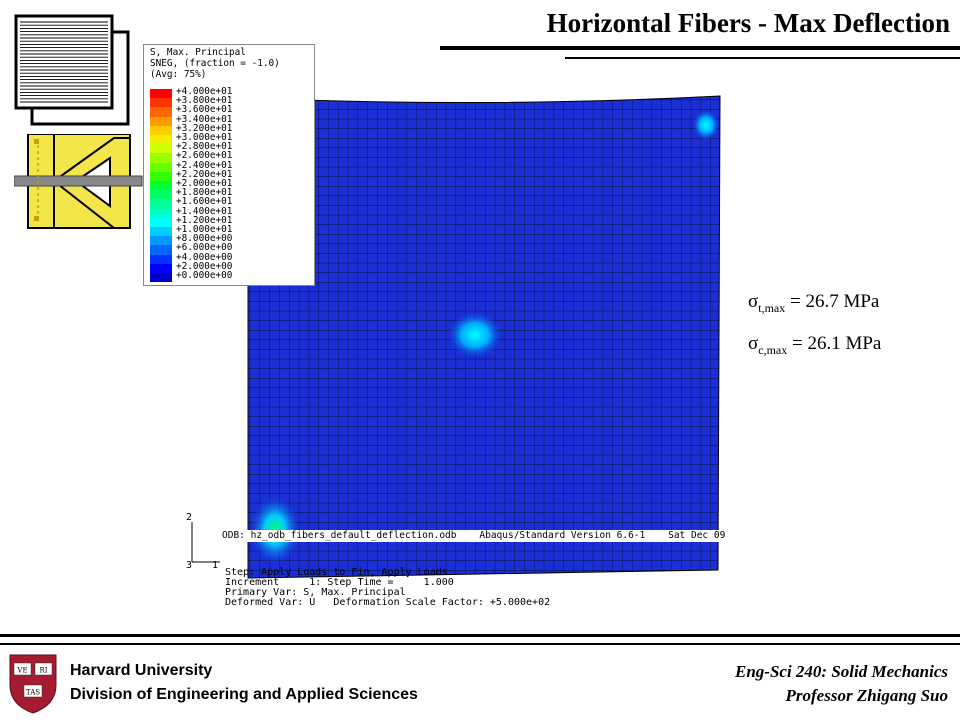 This screenshot has width=960, height=720. Describe the element at coordinates (204, 147) in the screenshot. I see `legend-value: +2.800e+01` at that location.